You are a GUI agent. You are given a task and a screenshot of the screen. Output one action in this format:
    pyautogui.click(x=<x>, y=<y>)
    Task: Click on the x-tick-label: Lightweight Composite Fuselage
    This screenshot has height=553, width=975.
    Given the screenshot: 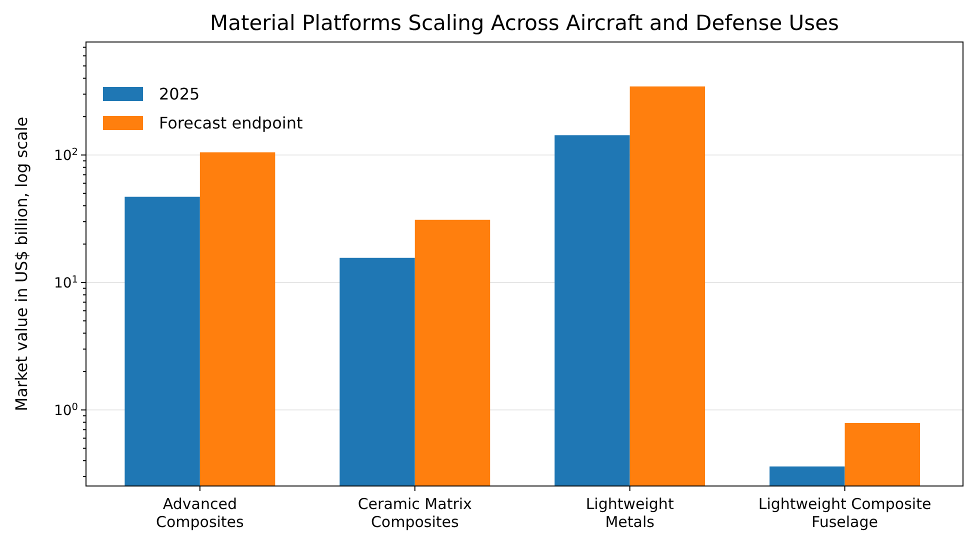 What is the action you would take?
    pyautogui.click(x=845, y=513)
    